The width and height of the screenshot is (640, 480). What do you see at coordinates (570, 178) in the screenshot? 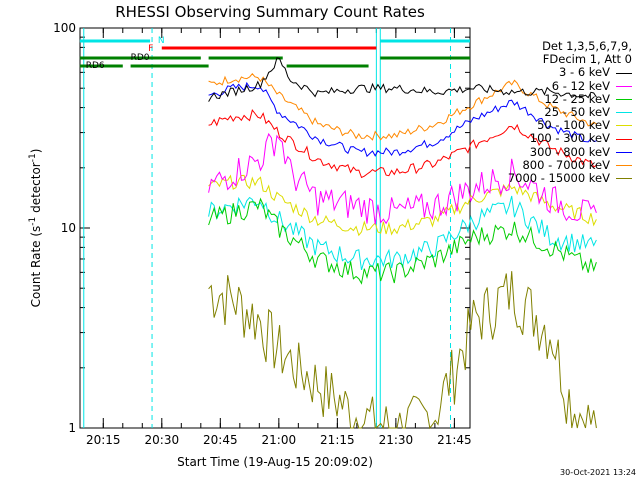
I see `legend-entry: 7000 - 15000 keV` at bounding box center [570, 178].